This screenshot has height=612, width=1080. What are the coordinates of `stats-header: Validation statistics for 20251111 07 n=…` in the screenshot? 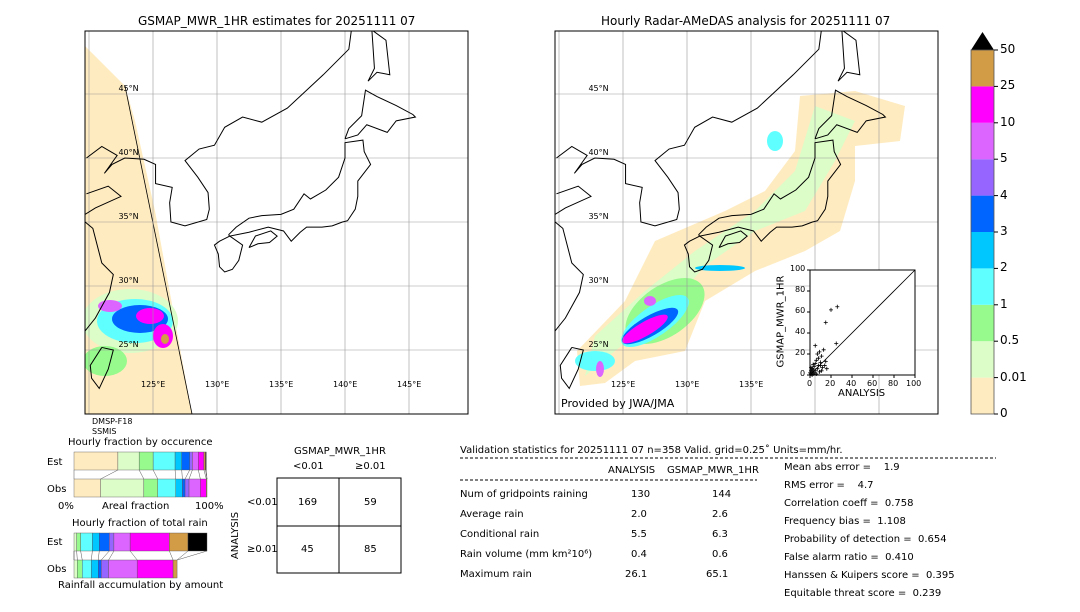 It's located at (651, 450).